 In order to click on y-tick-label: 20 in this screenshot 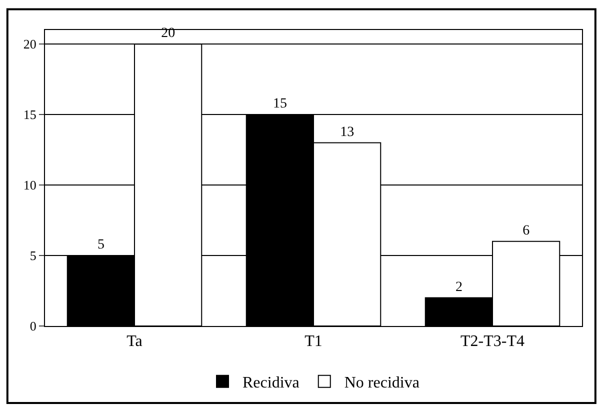, I will do `click(29, 44)`.